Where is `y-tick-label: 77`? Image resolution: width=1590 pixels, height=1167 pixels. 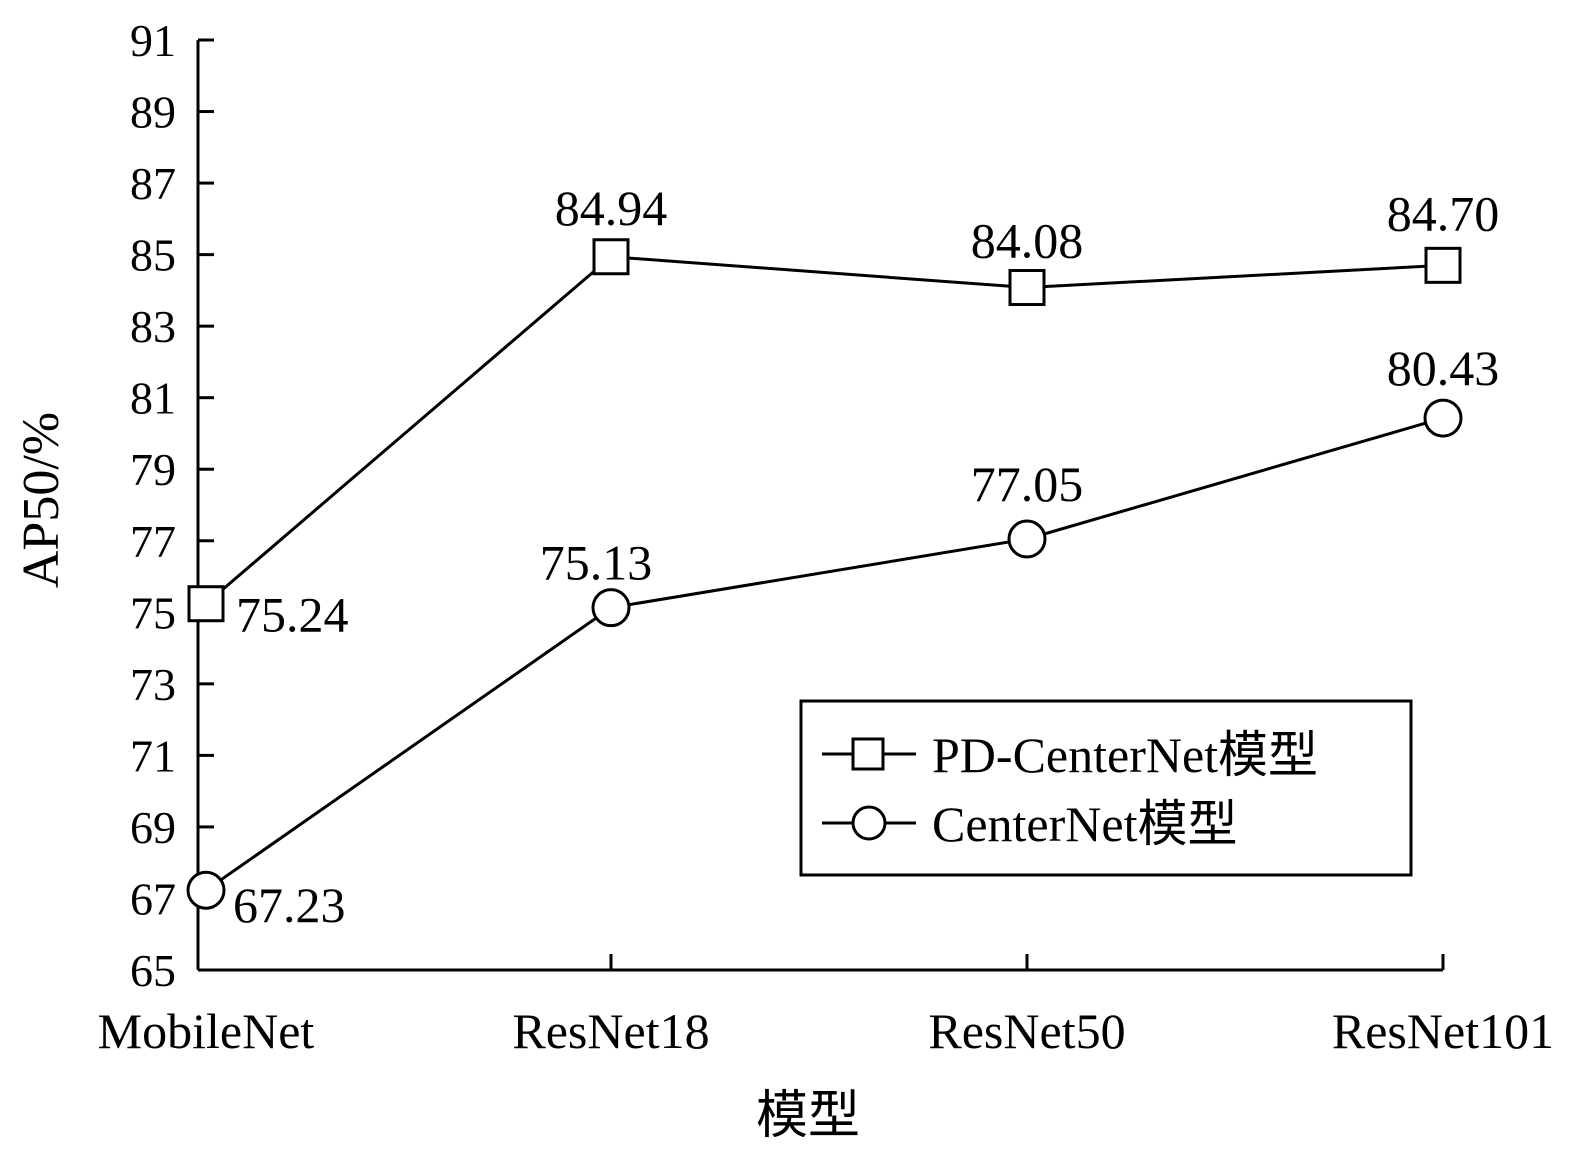 y-tick-label: 77 is located at coordinates (153, 541).